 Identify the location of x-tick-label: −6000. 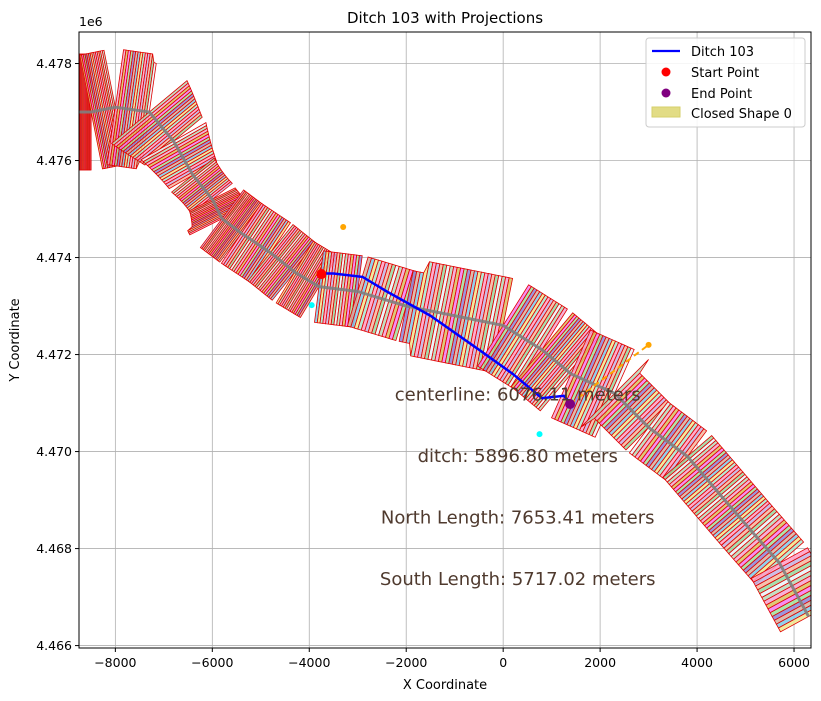
(212, 662).